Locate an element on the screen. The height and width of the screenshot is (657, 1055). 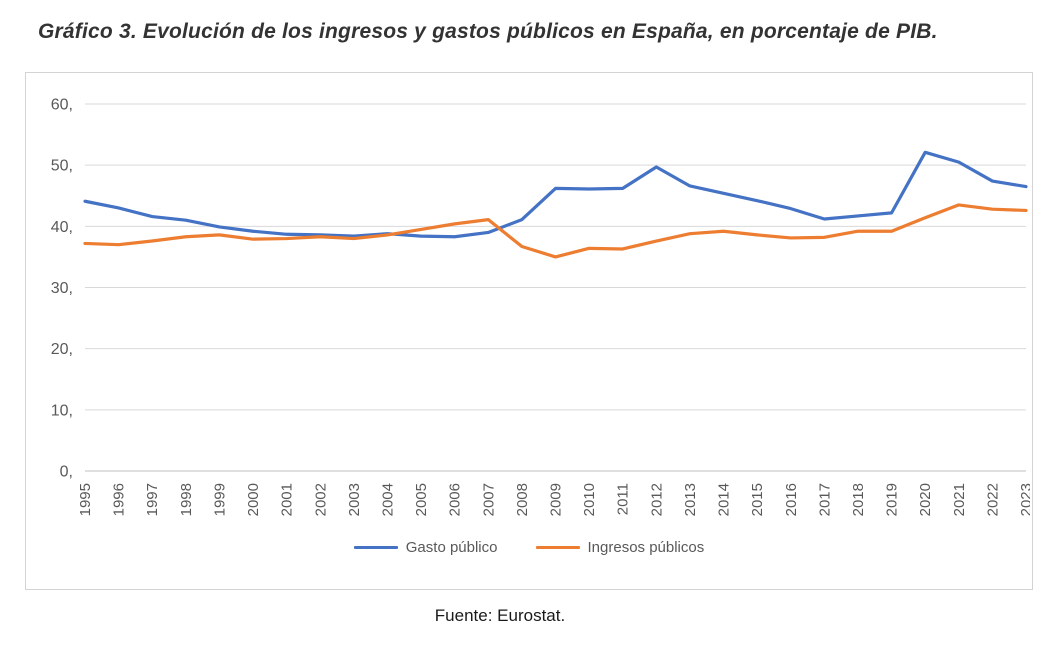
x-axis-tick-label: 2018 is located at coordinates (858, 499).